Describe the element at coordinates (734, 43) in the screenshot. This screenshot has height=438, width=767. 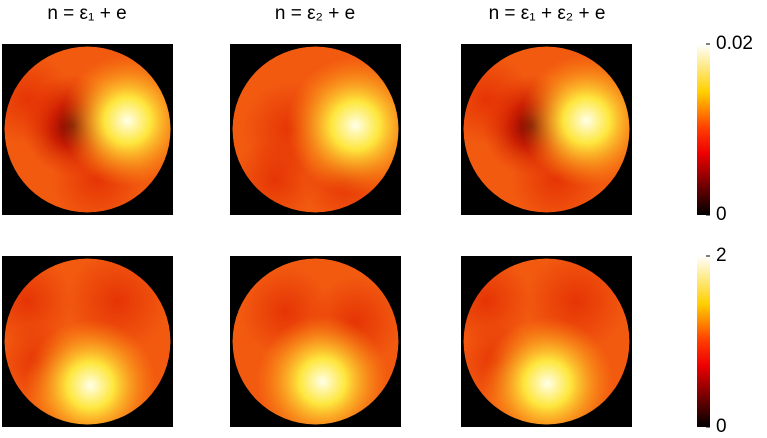
I see `colorbar-tick-label: 0.02` at that location.